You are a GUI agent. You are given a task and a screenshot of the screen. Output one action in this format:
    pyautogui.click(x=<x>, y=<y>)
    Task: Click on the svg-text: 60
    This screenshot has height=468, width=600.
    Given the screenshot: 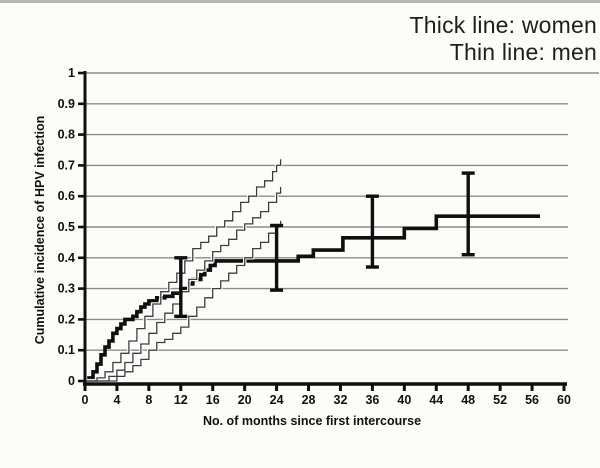 What is the action you would take?
    pyautogui.click(x=564, y=400)
    